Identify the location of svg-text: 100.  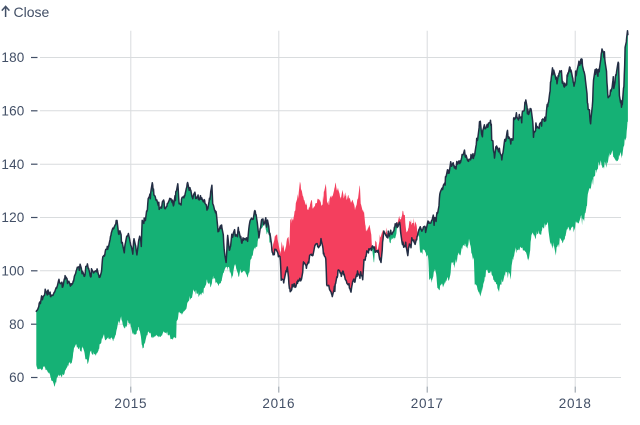
(12, 271).